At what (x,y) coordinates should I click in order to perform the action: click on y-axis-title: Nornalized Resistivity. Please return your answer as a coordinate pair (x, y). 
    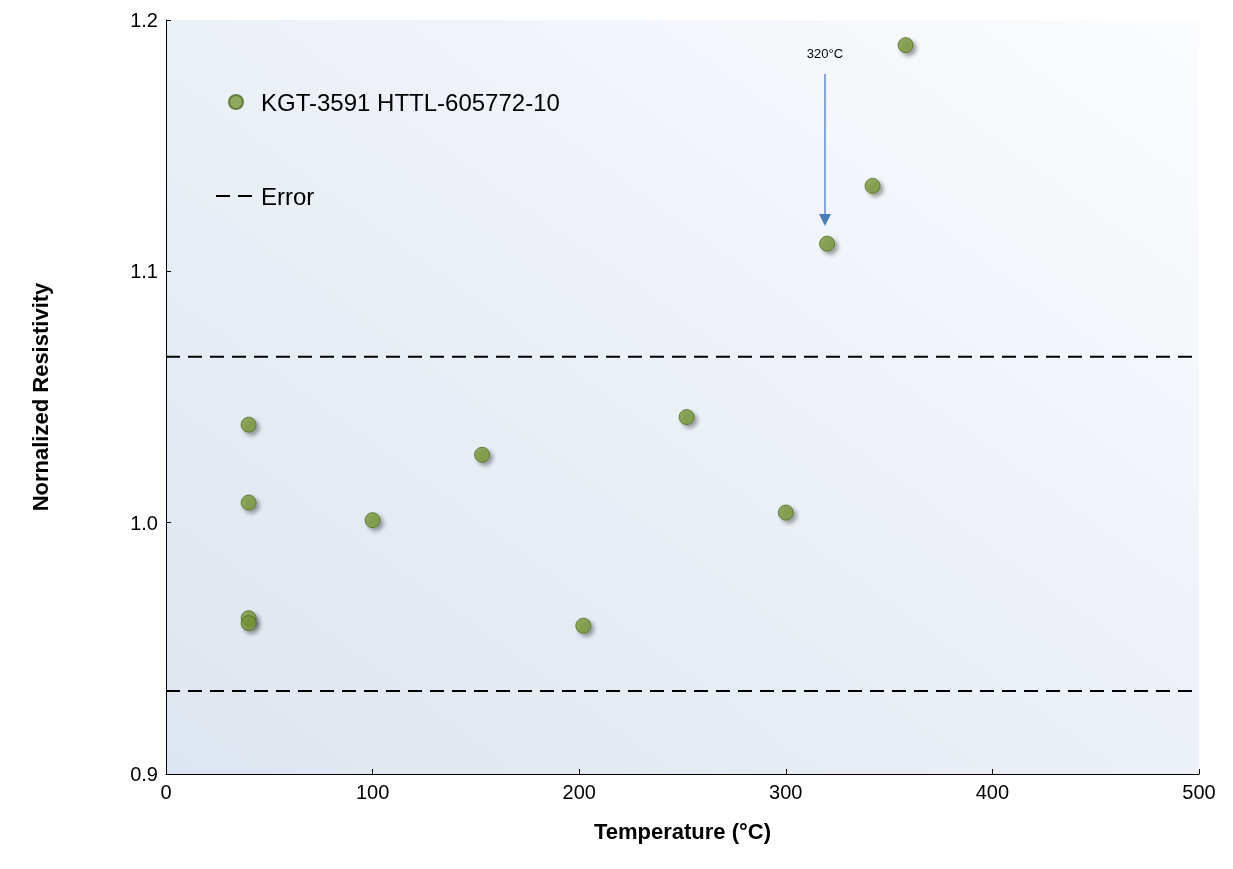
    Looking at the image, I should click on (40, 396).